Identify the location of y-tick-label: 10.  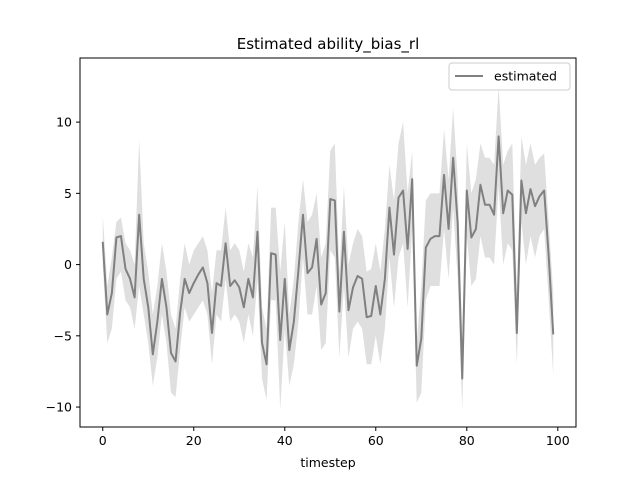
(64, 122).